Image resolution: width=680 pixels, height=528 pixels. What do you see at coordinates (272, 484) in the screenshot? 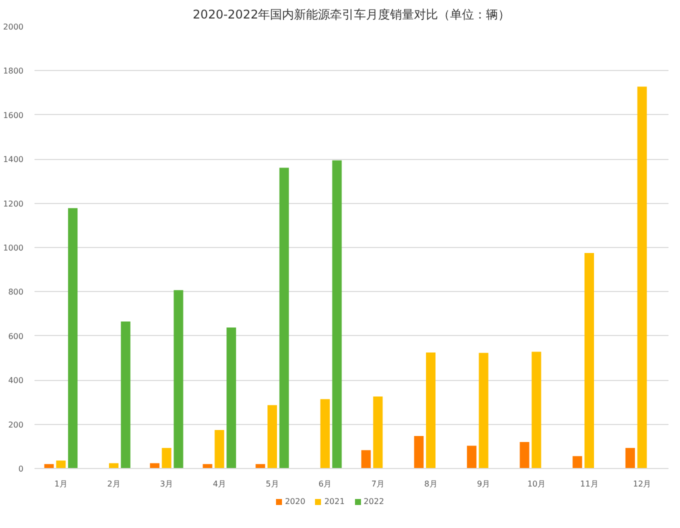
I see `x-tick-label: 5月` at bounding box center [272, 484].